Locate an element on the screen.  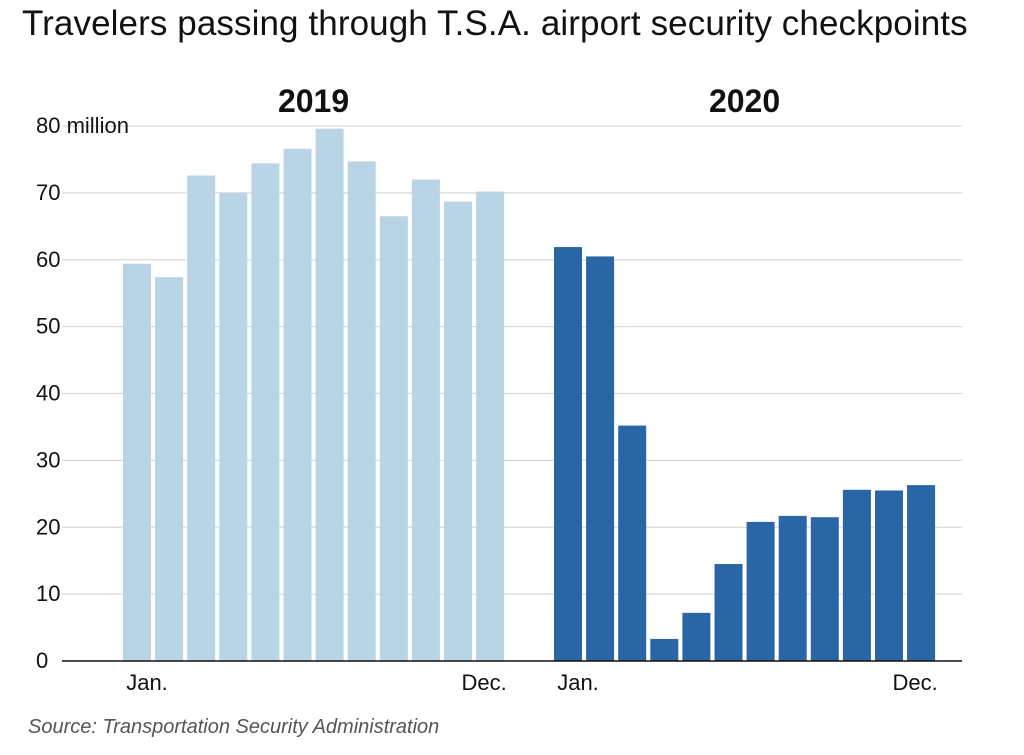
y-tick-label: 20 is located at coordinates (48, 526).